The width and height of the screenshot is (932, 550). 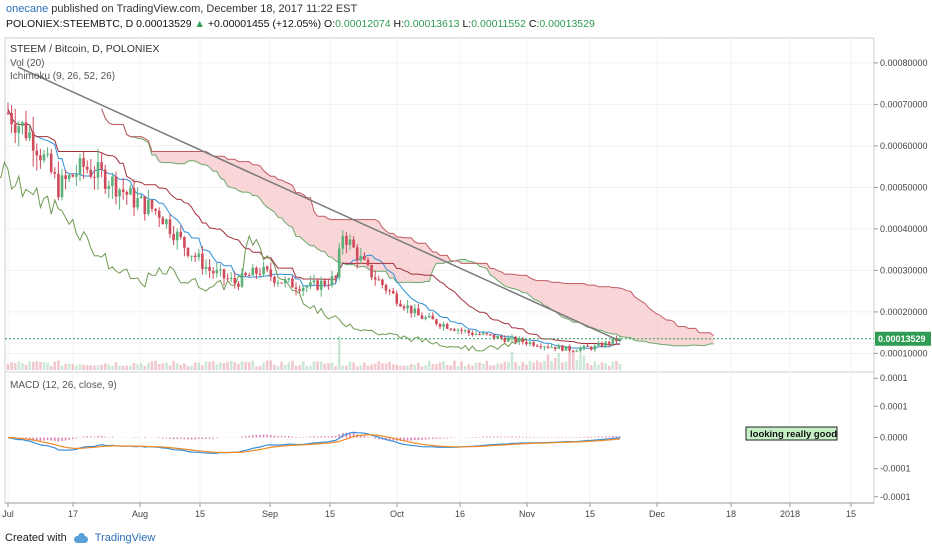 I want to click on last-price: 0.00013529, so click(x=164, y=24).